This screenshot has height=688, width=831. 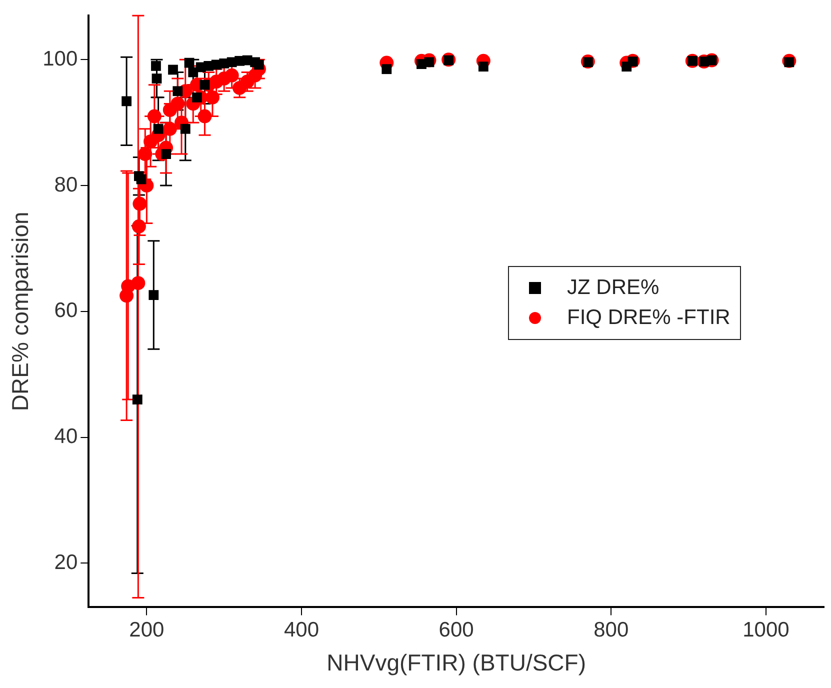 What do you see at coordinates (456, 630) in the screenshot?
I see `x-tick-label: 600` at bounding box center [456, 630].